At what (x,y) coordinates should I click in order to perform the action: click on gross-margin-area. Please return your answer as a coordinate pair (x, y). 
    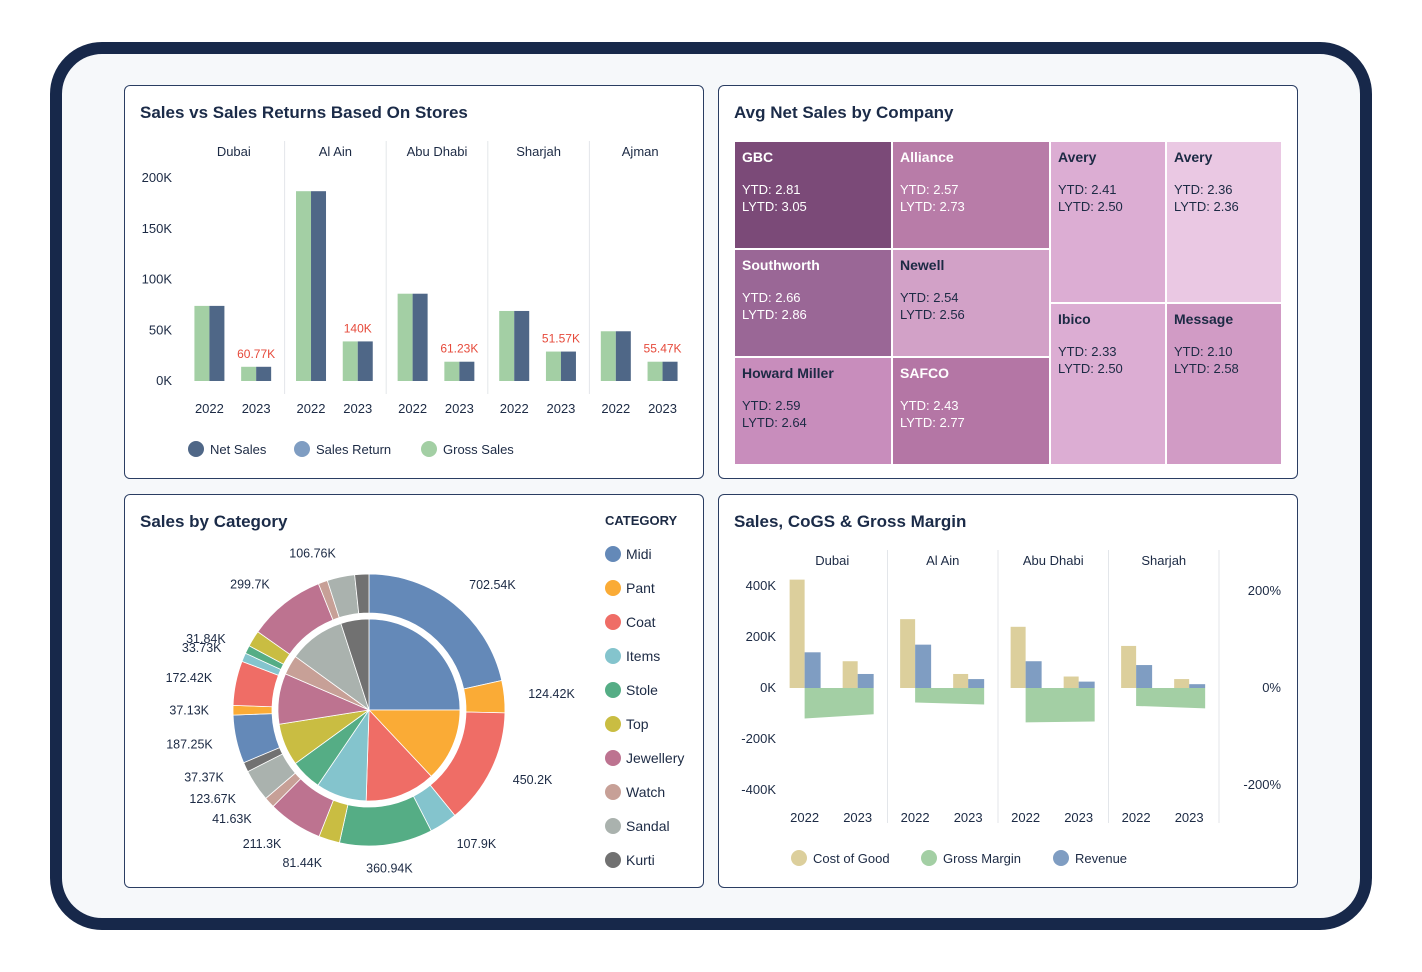
    Looking at the image, I should click on (839, 703).